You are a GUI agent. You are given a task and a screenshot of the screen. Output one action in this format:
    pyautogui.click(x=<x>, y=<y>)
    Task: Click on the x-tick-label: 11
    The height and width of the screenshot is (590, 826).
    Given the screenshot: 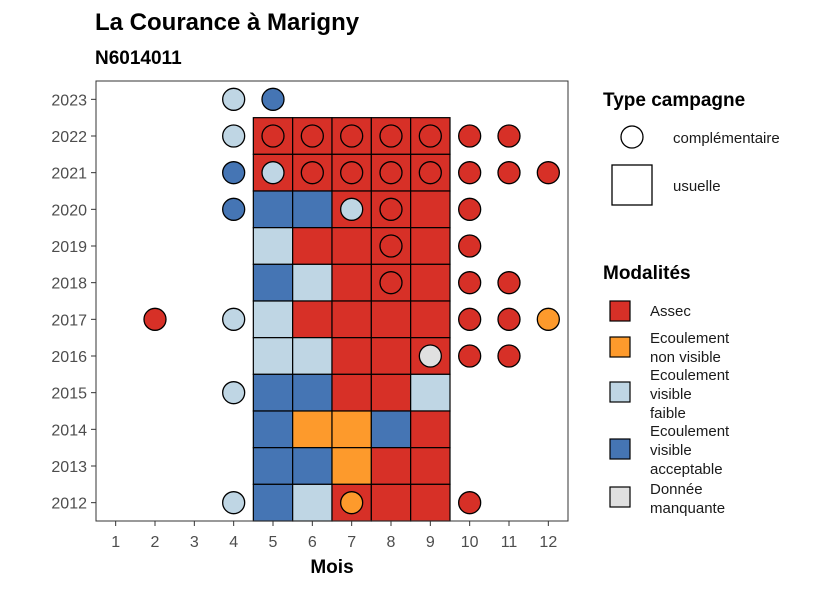 What is the action you would take?
    pyautogui.click(x=509, y=542)
    